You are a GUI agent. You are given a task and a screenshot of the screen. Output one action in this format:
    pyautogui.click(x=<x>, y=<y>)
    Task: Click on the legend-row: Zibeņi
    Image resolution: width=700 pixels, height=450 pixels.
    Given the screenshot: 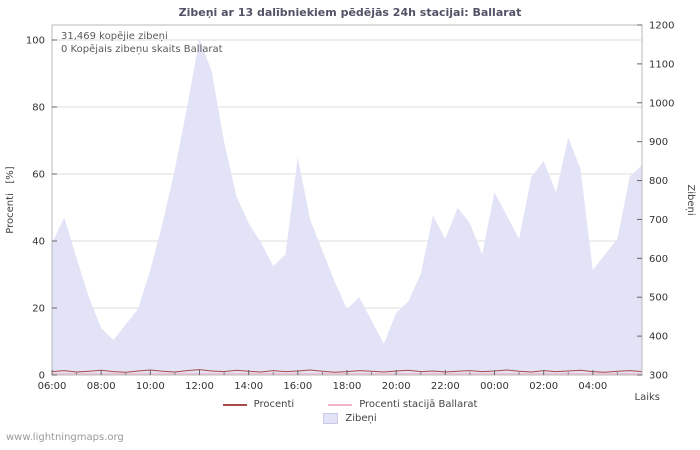 What is the action you would take?
    pyautogui.click(x=350, y=418)
    